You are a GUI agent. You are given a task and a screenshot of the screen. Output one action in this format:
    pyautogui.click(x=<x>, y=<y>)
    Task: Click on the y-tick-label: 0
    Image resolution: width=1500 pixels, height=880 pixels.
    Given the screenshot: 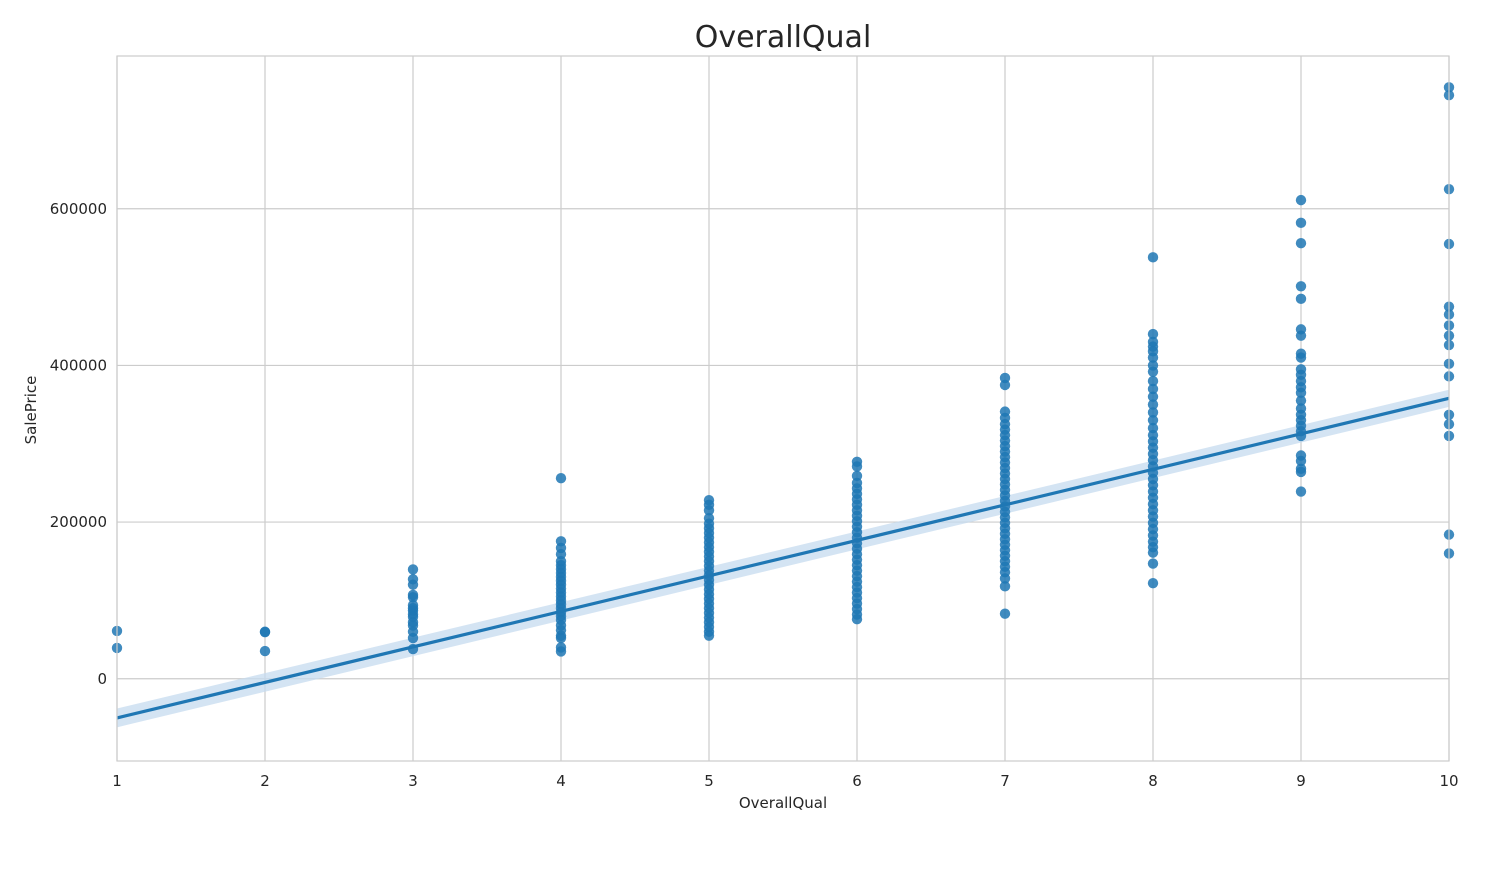 What is the action you would take?
    pyautogui.click(x=102, y=679)
    